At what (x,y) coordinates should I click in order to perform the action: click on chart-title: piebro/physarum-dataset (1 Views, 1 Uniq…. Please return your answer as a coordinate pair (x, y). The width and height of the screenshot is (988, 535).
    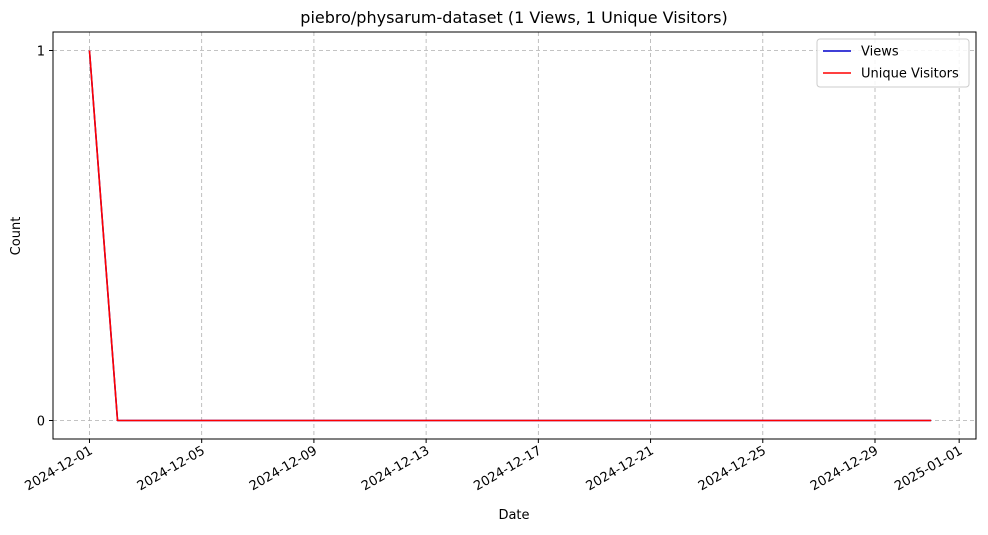
    Looking at the image, I should click on (513, 17).